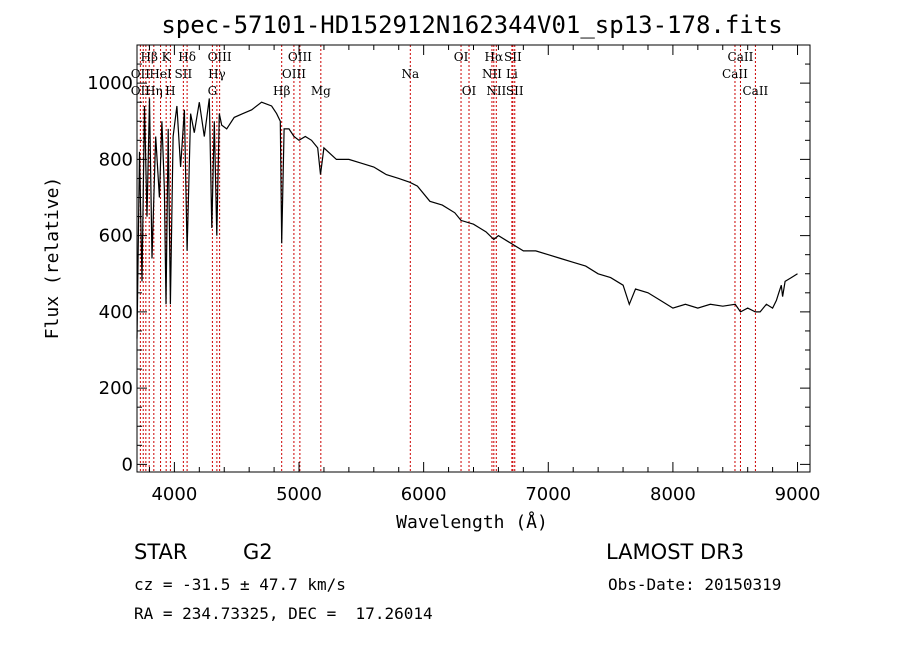 The image size is (900, 649). Describe the element at coordinates (695, 584) in the screenshot. I see `observation-date: Obs-Date: 20150319` at that location.